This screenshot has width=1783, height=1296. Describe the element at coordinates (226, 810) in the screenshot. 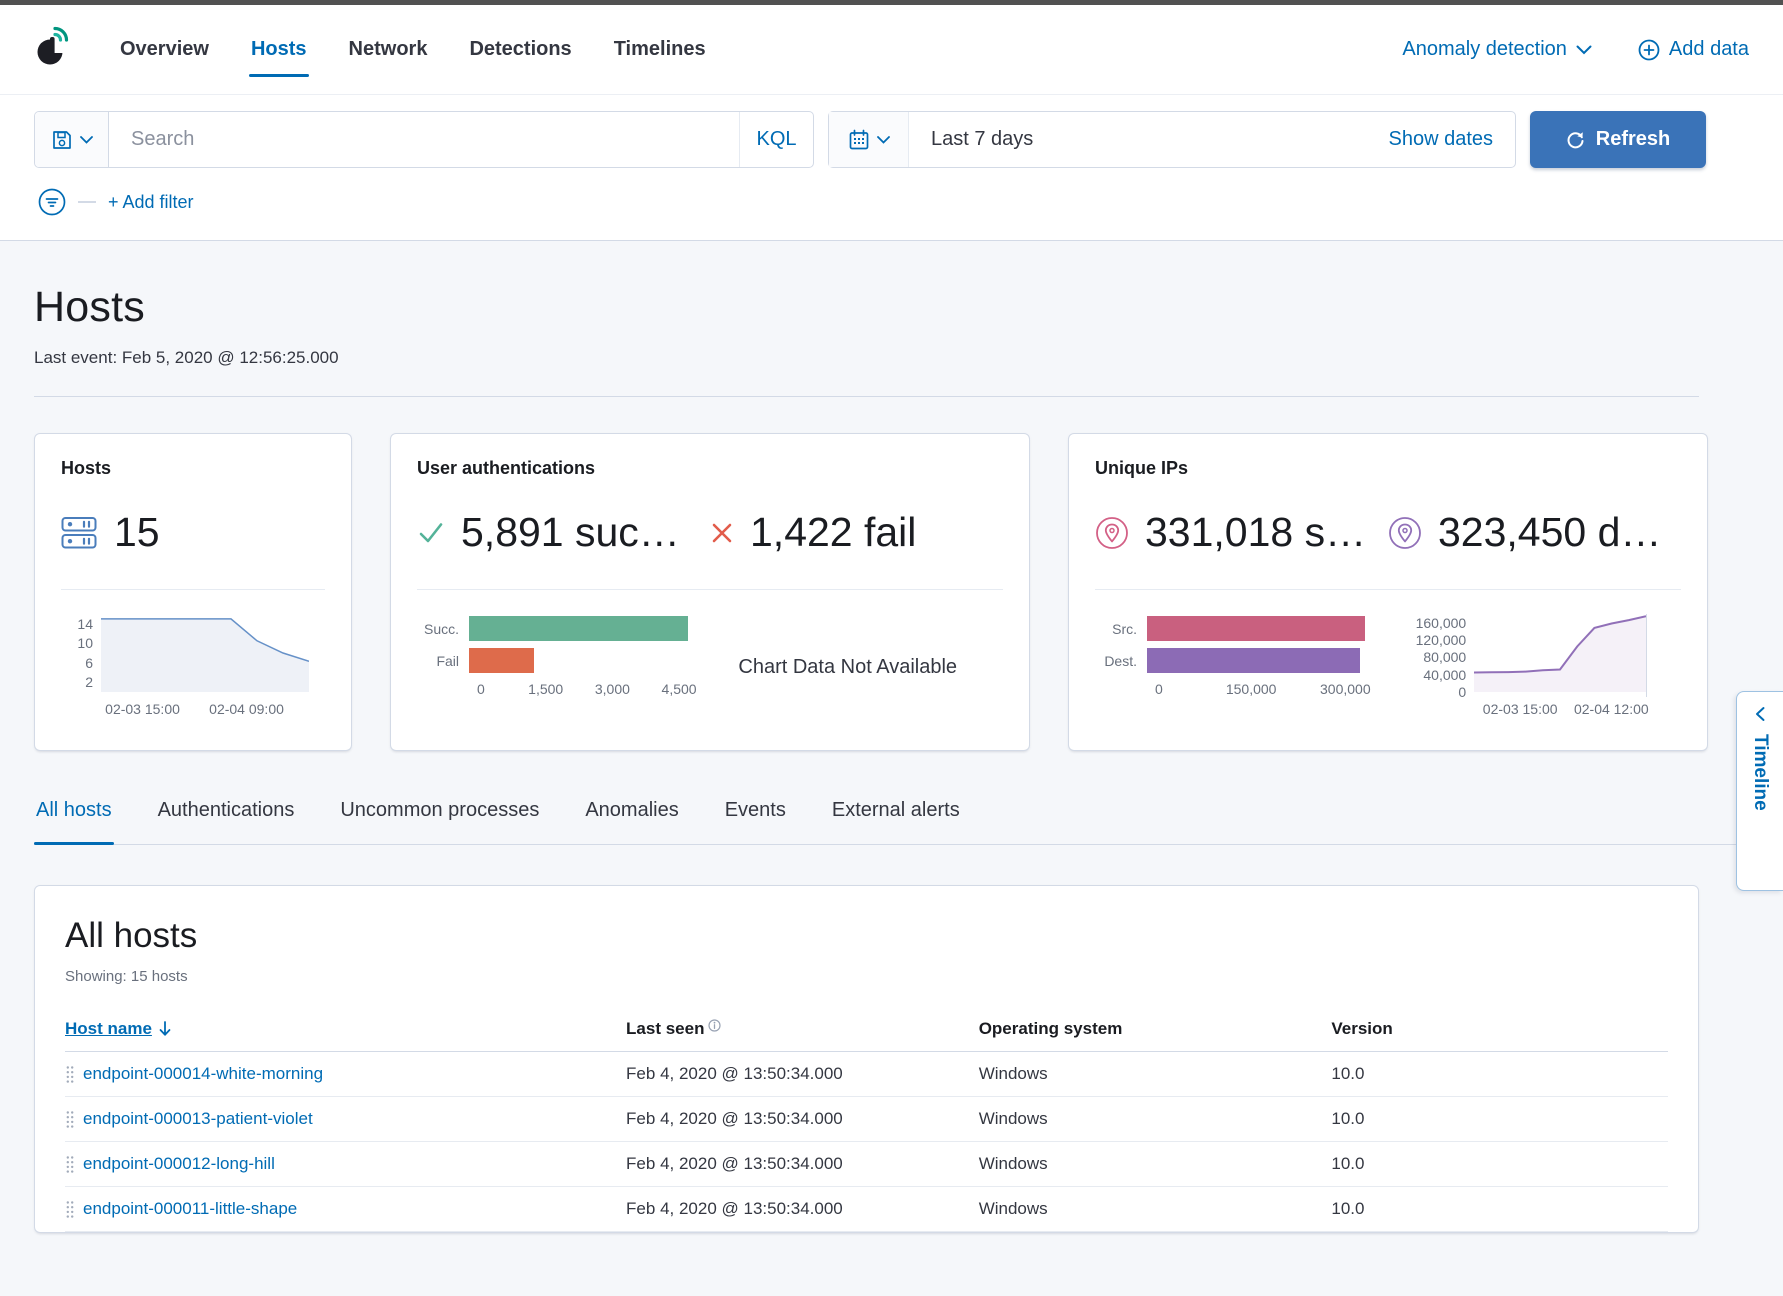

I see `tab-authentications: Authentications` at that location.